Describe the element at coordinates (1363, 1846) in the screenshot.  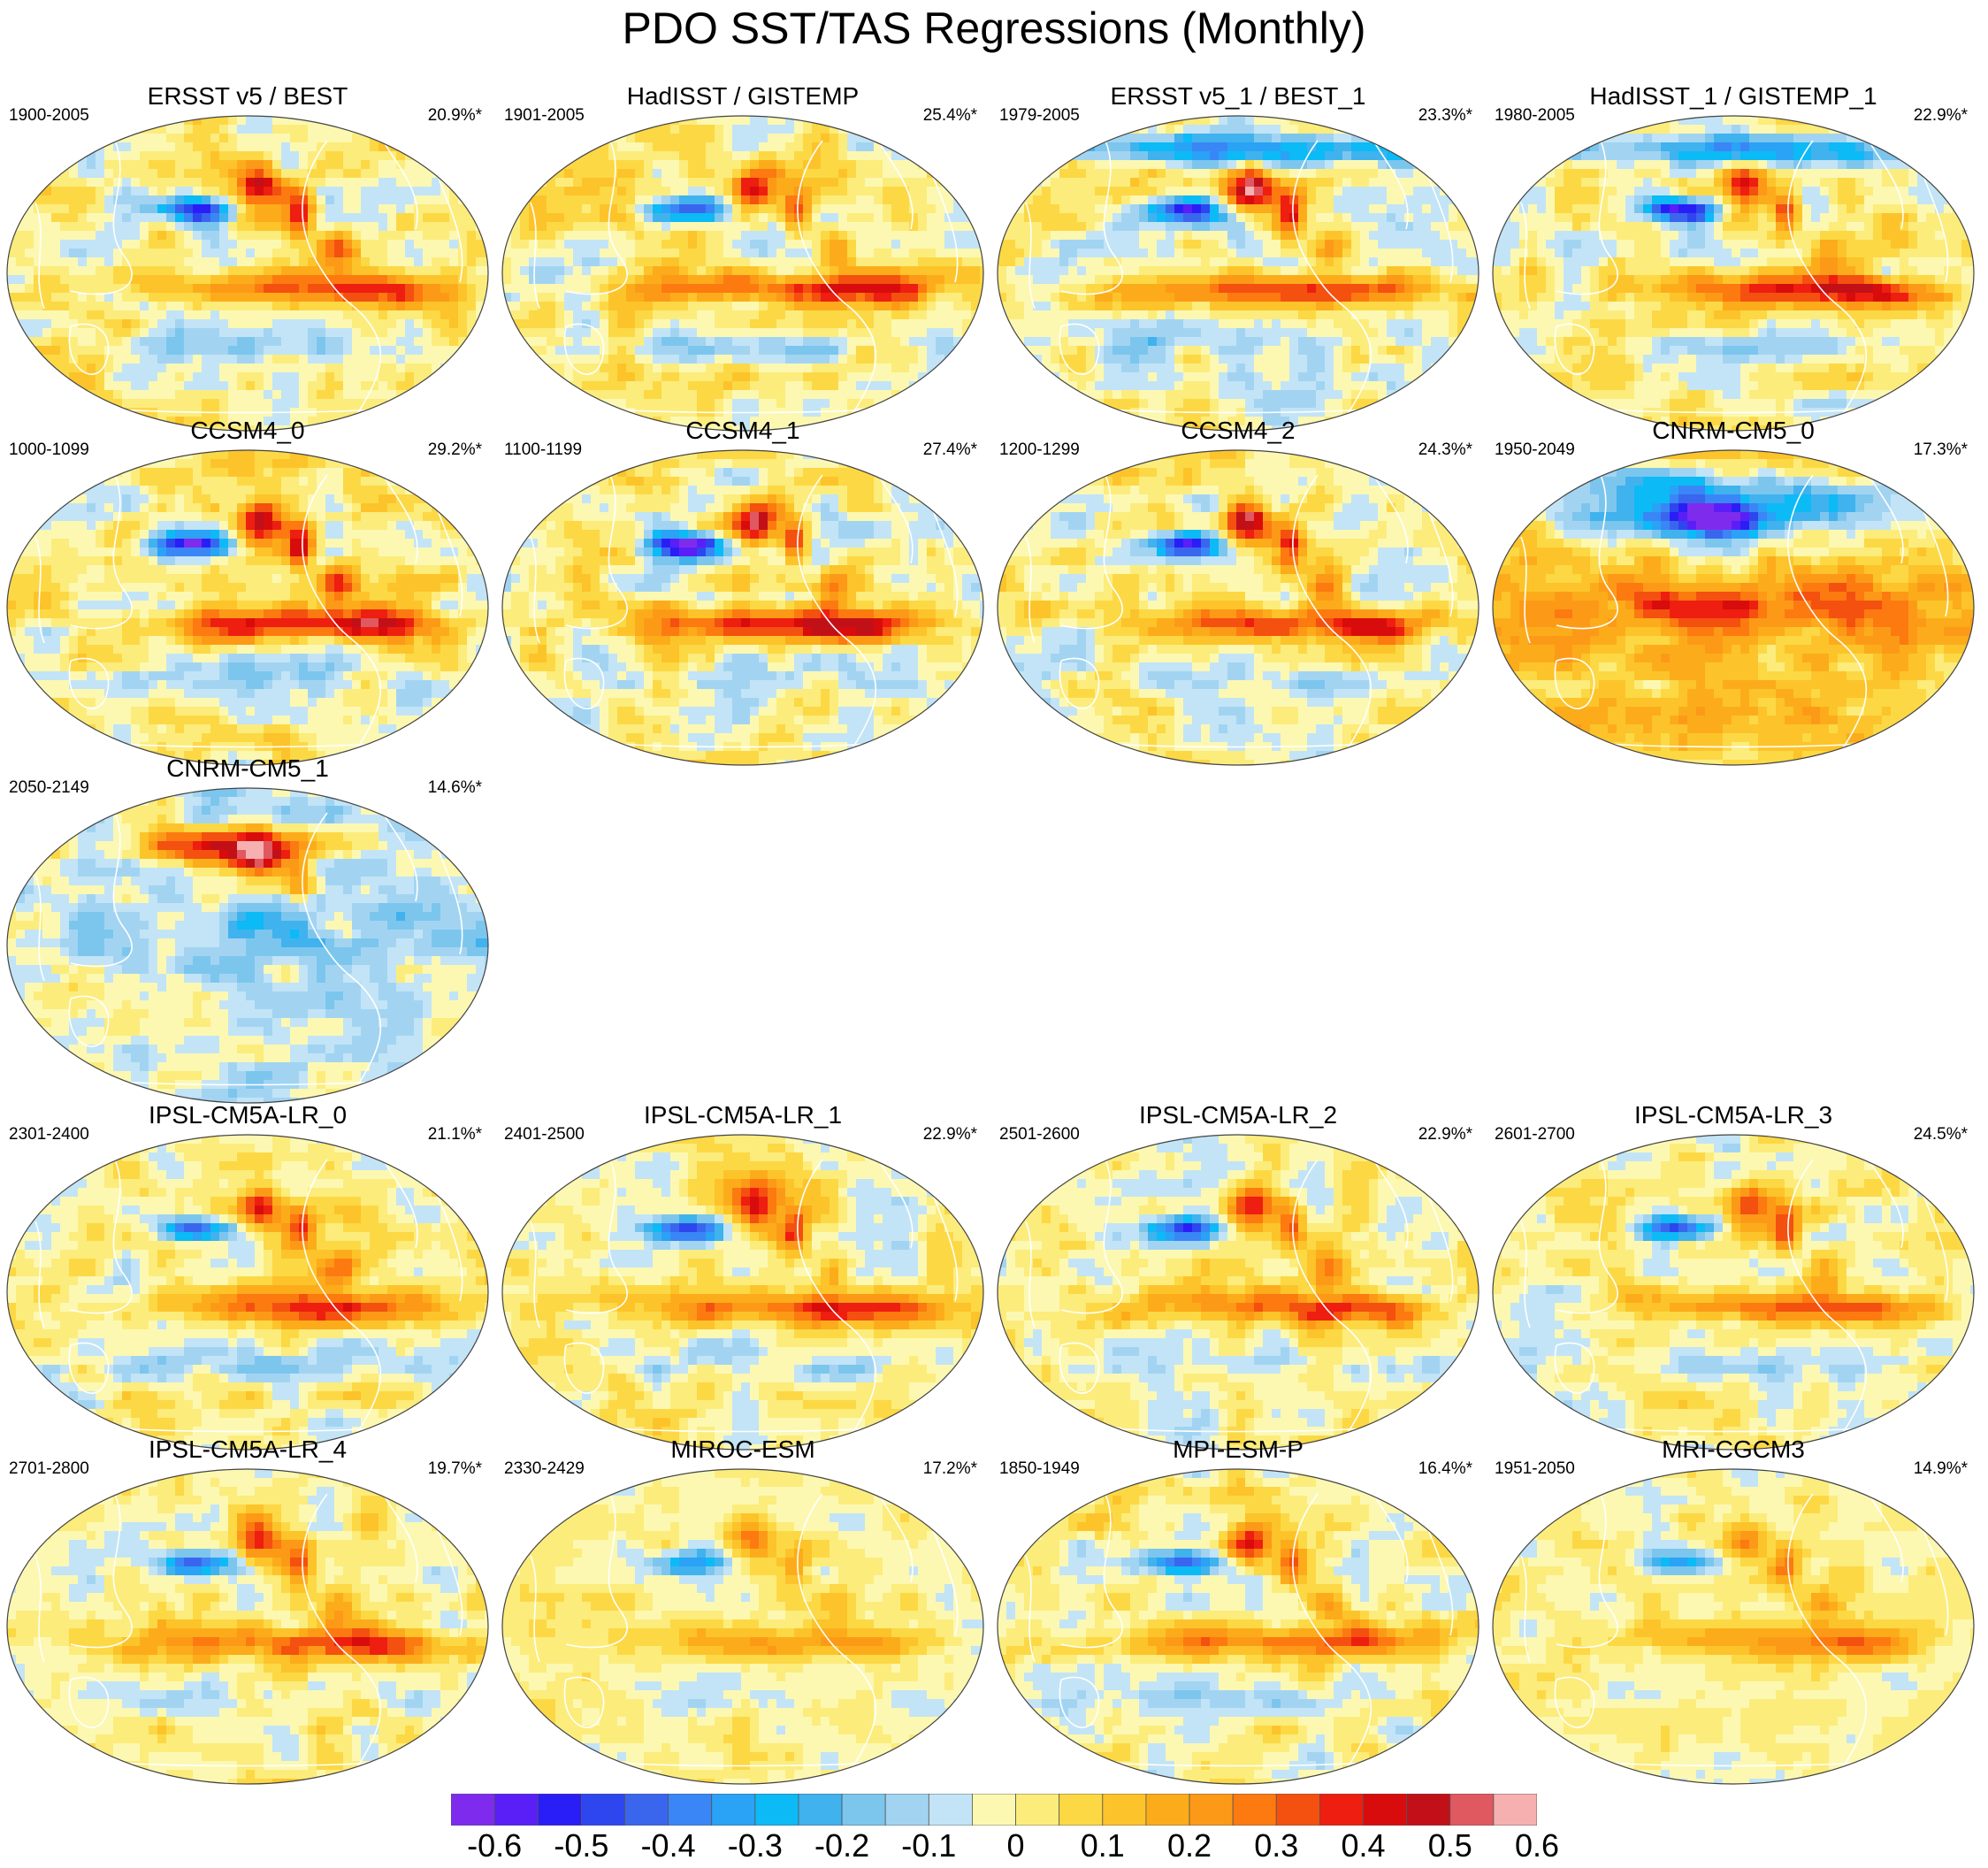
I see `colorbar-tick-label: 0.4` at that location.